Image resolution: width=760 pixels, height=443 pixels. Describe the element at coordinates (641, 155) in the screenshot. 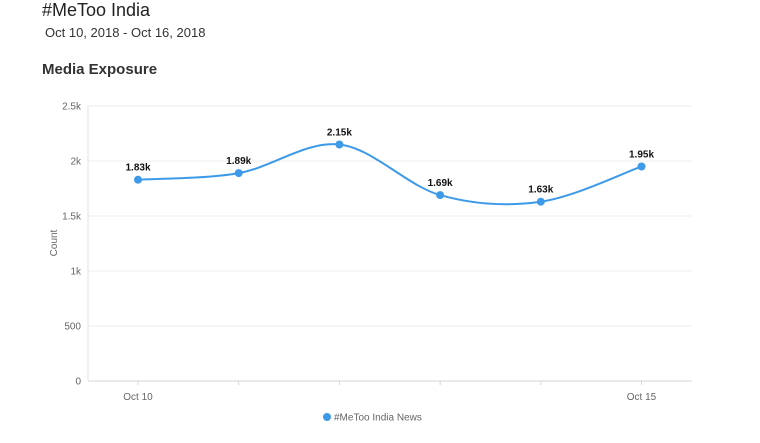

I see `data-label: 1.95k` at that location.